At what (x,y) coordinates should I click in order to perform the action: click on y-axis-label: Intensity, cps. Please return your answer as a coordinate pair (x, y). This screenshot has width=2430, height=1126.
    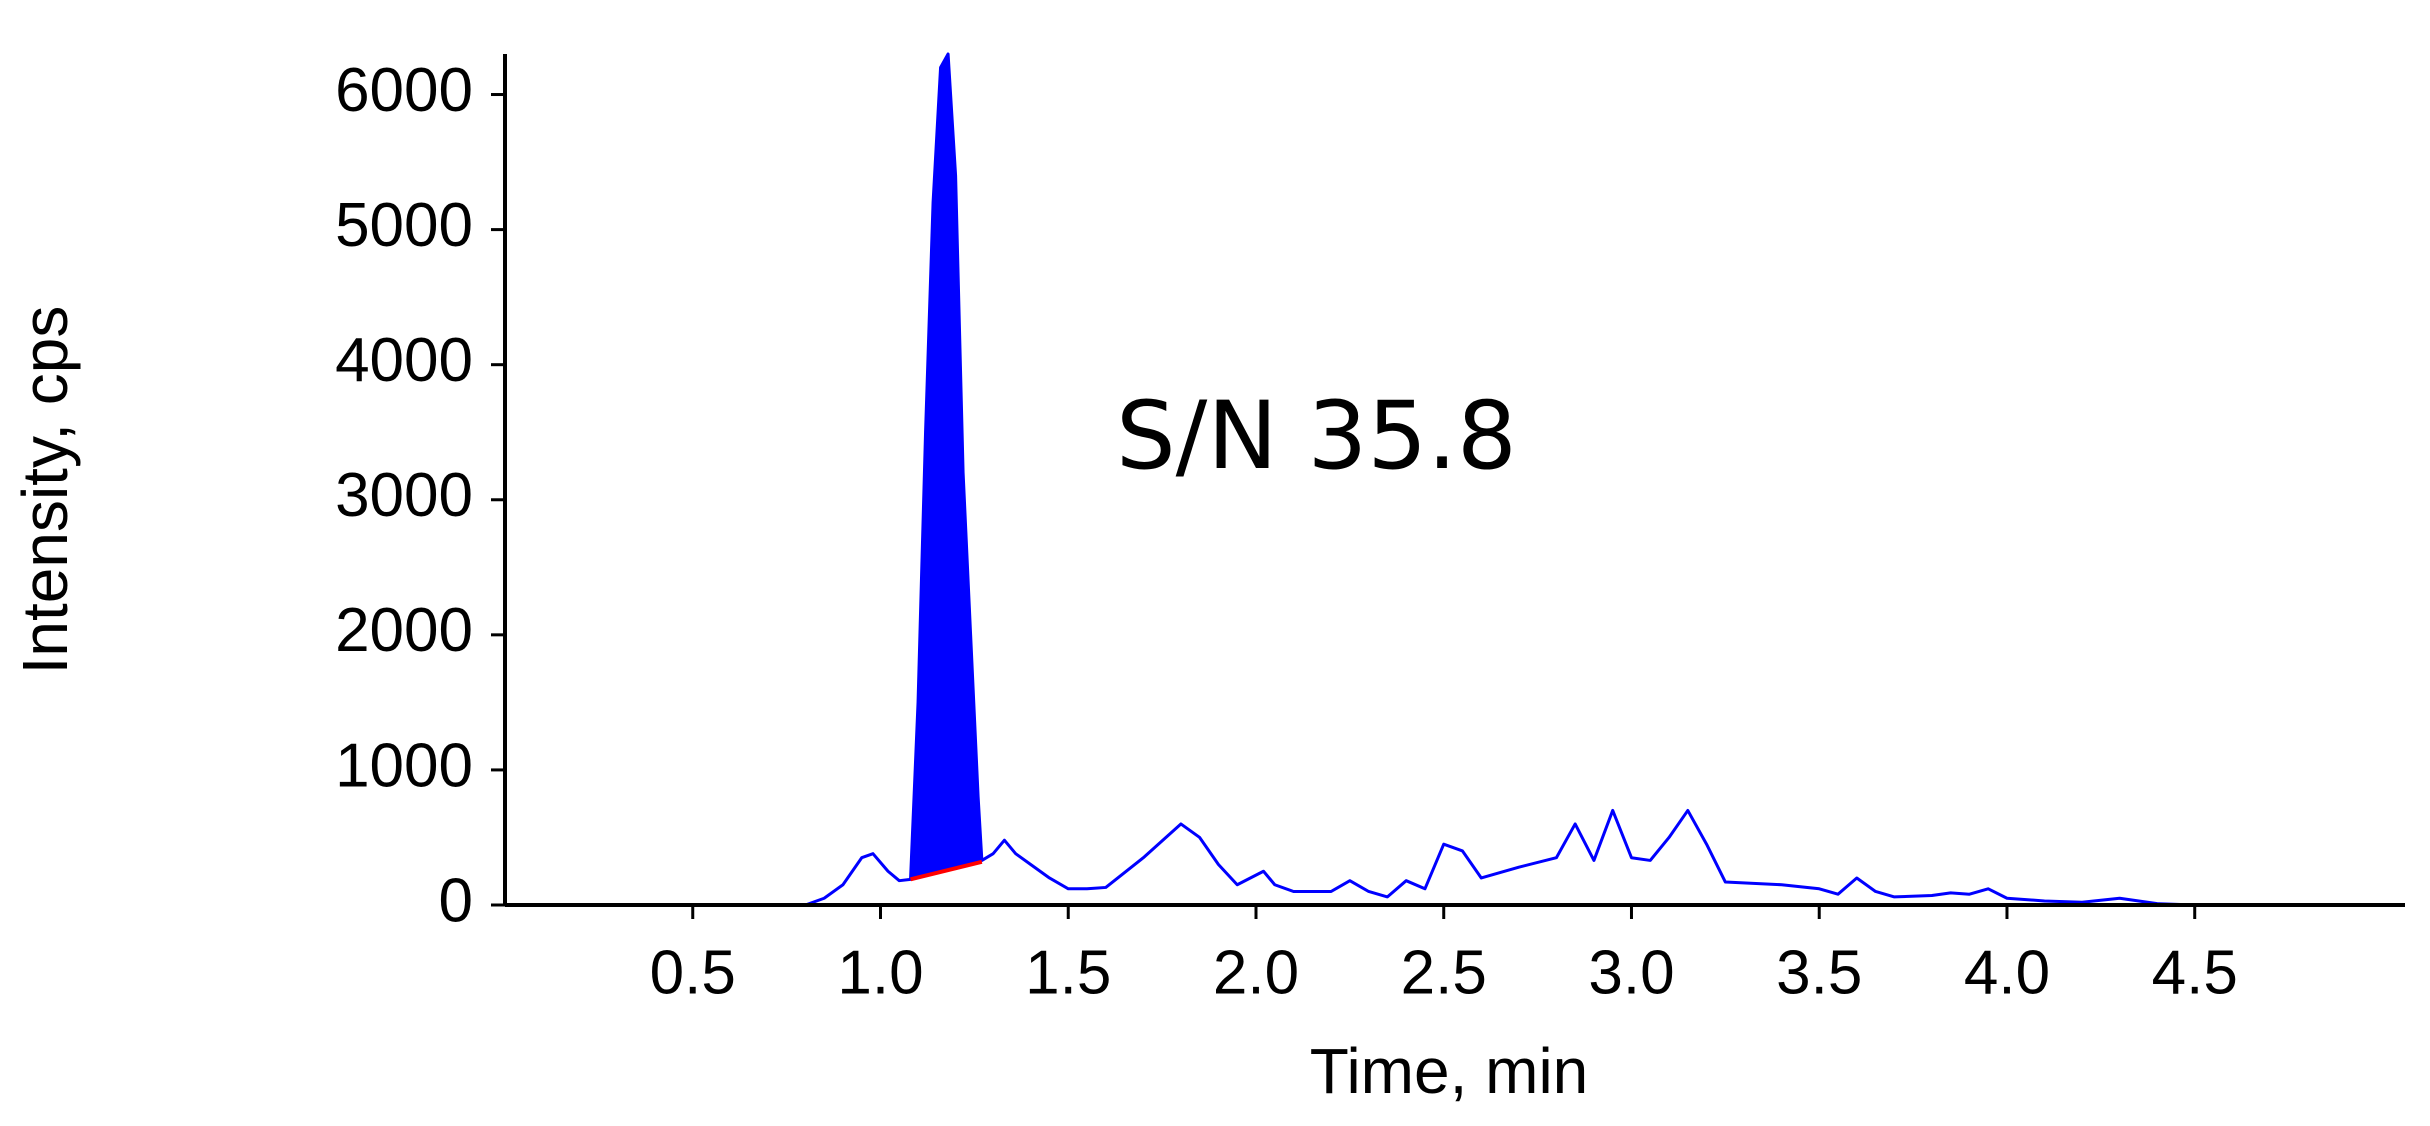
    Looking at the image, I should click on (45, 490).